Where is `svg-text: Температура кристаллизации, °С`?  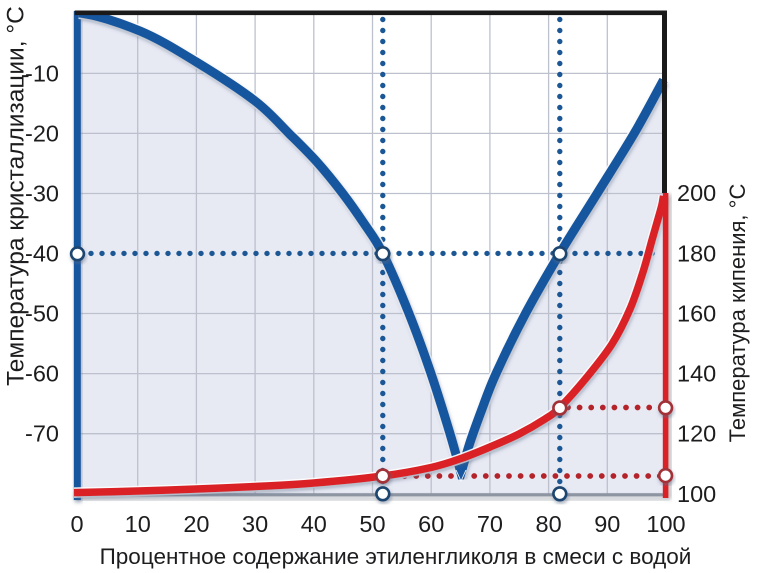 svg-text: Температура кристаллизации, °С is located at coordinates (16, 196).